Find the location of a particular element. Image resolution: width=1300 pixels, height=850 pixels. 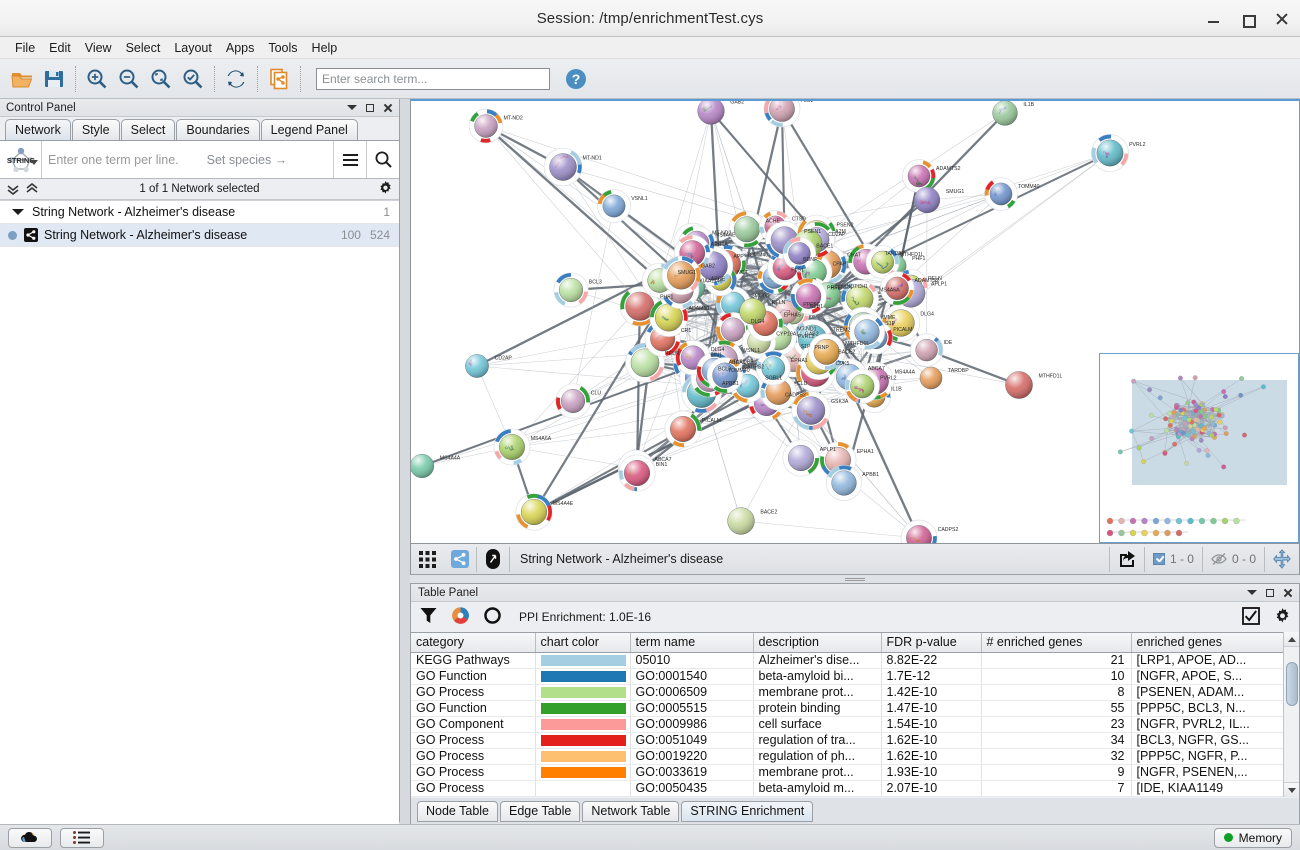

scroll-up-button is located at coordinates (1291, 639).